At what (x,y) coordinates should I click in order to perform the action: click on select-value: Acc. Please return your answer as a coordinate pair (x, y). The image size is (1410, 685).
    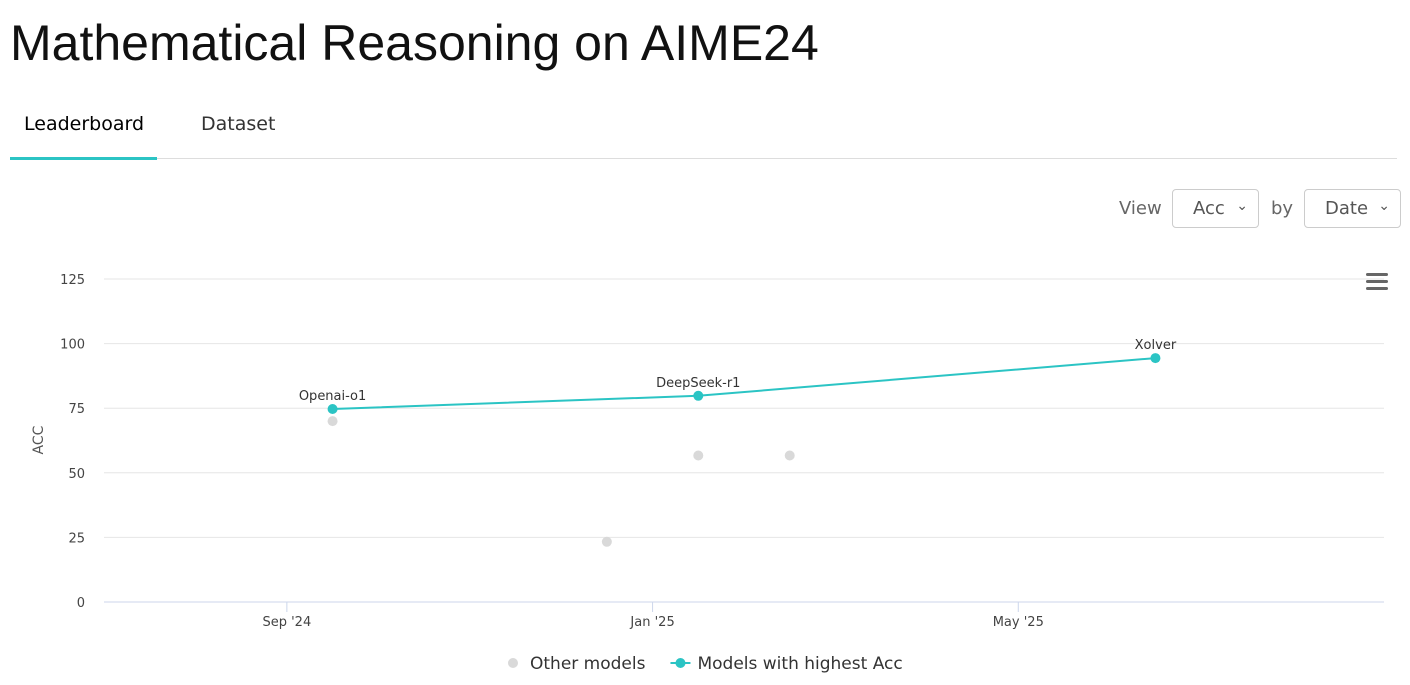
    Looking at the image, I should click on (1209, 208).